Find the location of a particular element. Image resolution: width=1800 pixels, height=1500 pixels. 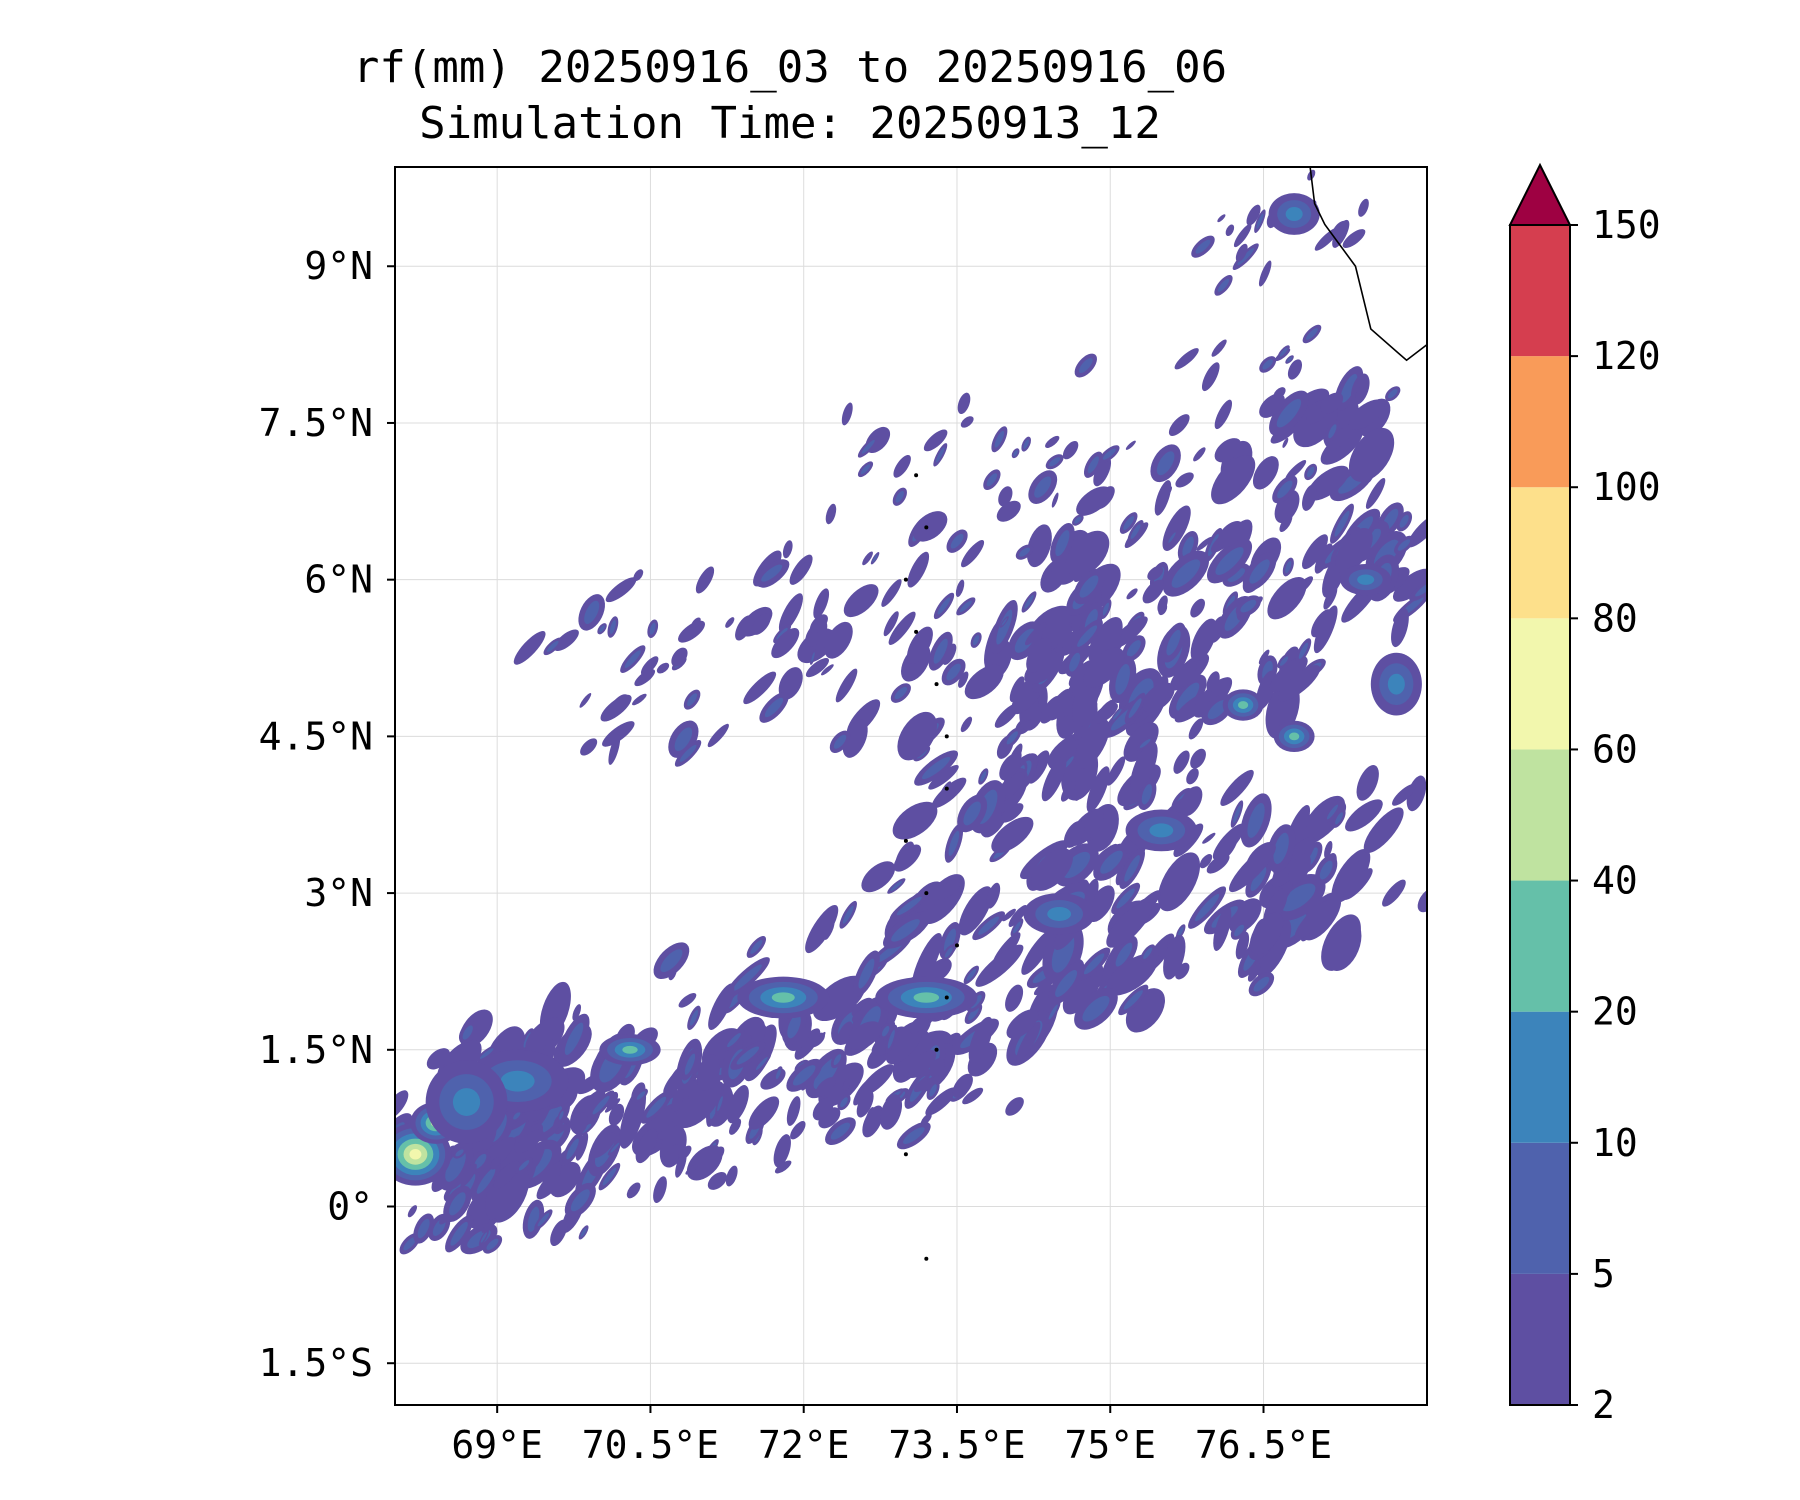

colorbar-label: 5 is located at coordinates (1603, 1274).